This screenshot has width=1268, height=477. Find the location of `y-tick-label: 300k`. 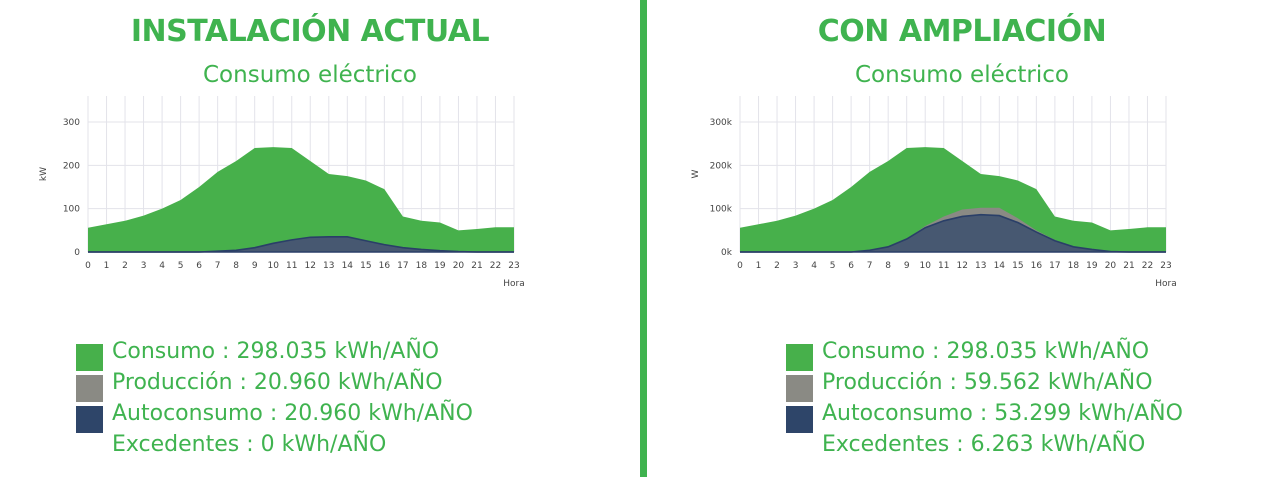

y-tick-label: 300k is located at coordinates (721, 123).